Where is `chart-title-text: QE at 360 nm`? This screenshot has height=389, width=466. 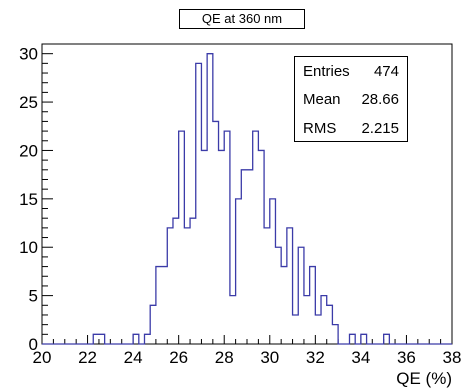
chart-title-text: QE at 360 nm is located at coordinates (242, 18).